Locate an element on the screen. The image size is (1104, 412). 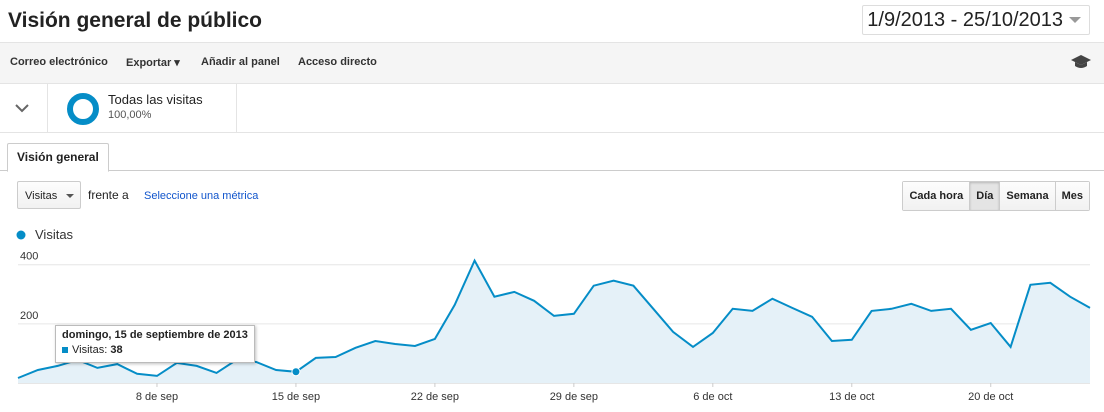
versus-label: frente a is located at coordinates (108, 195).